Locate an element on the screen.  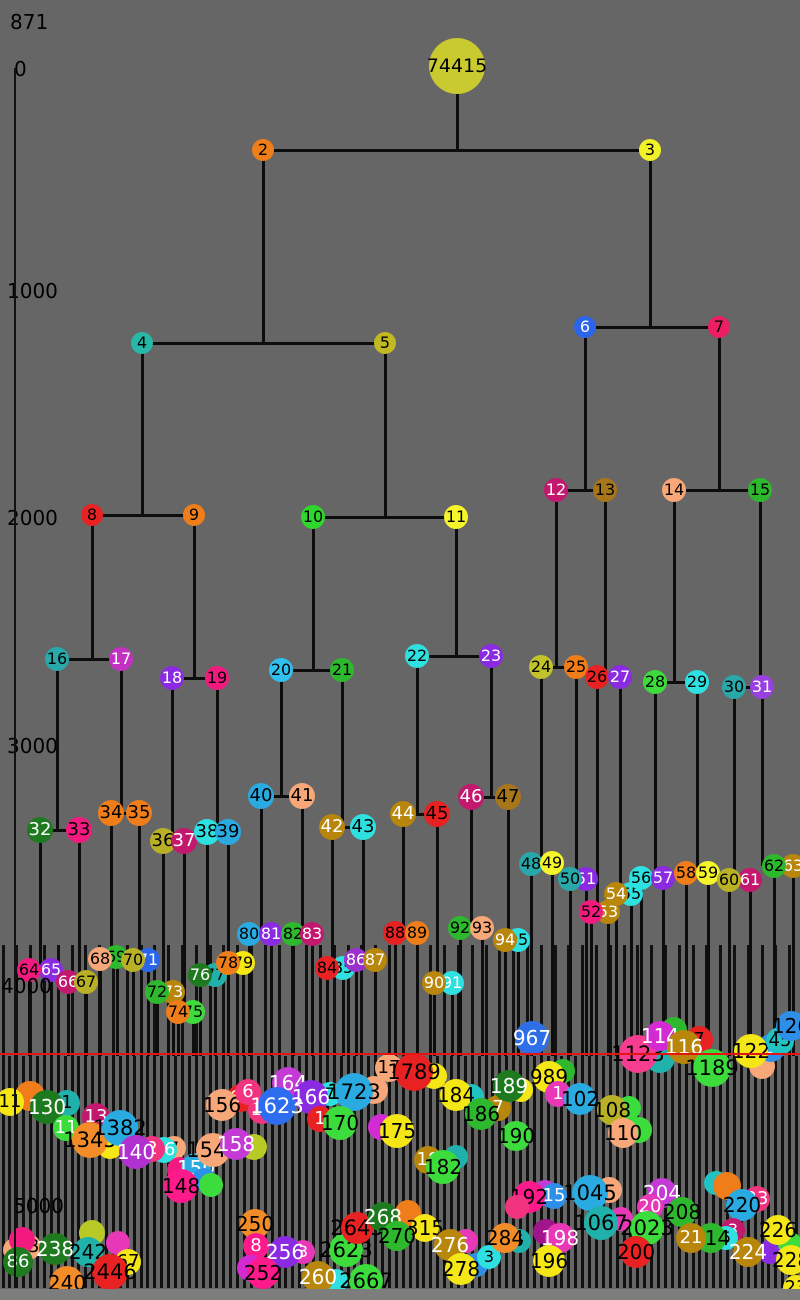
tree-node: 2 is located at coordinates (263, 150).